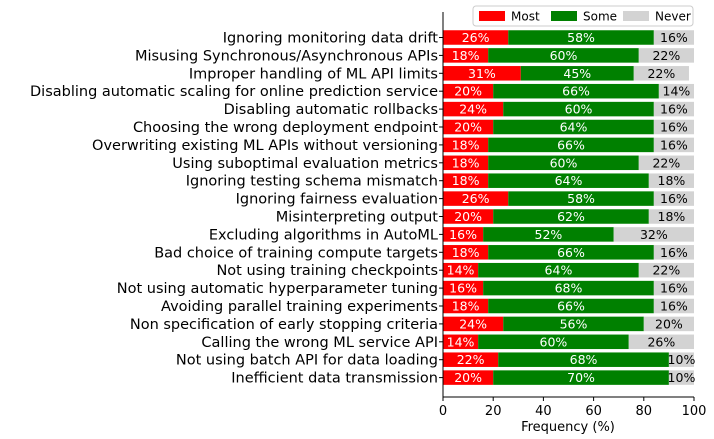  Describe the element at coordinates (593, 411) in the screenshot. I see `x-tick-label: 60` at that location.